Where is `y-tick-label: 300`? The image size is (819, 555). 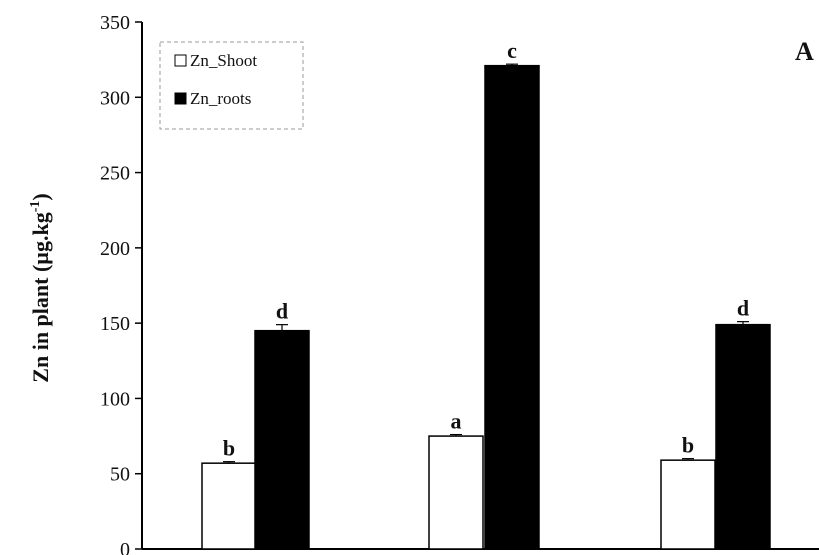 y-tick-label: 300 is located at coordinates (115, 98).